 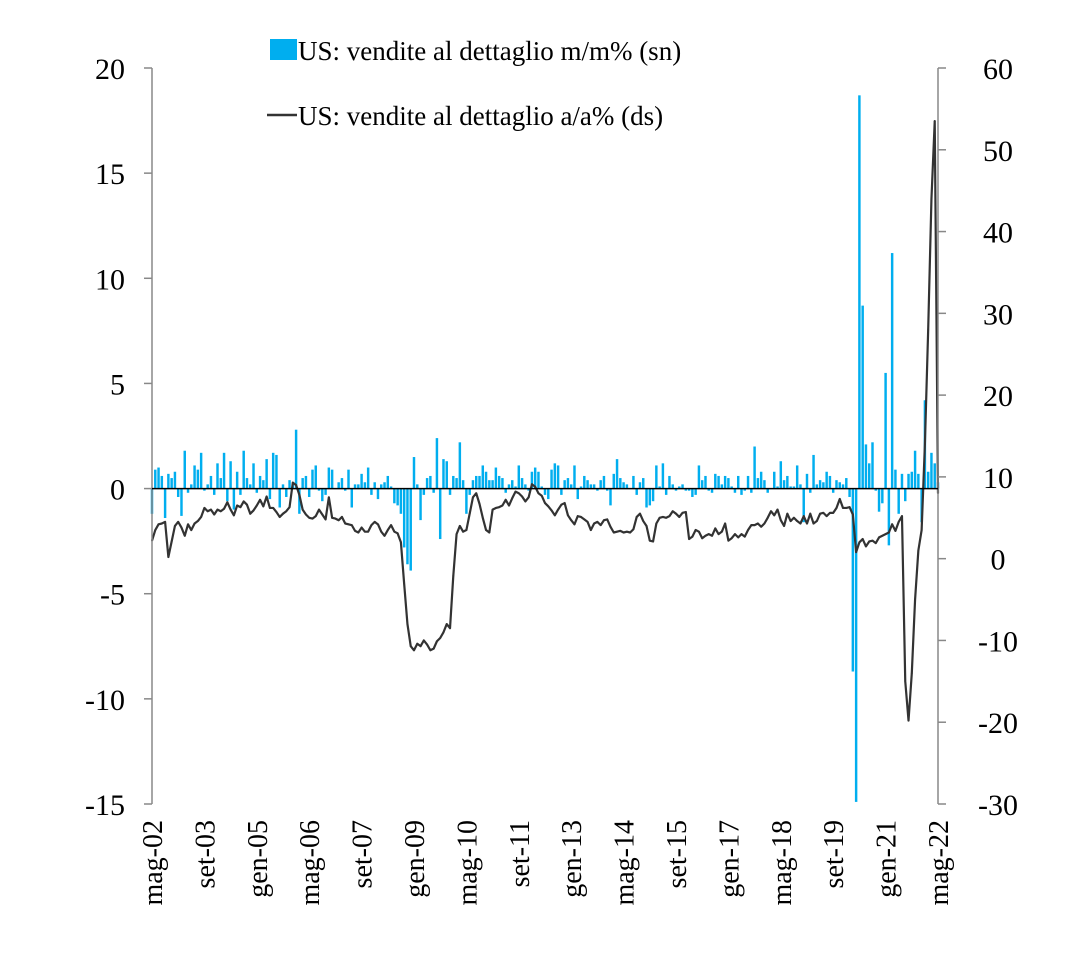 What do you see at coordinates (625, 863) in the screenshot?
I see `x-tick-label: mag-14` at bounding box center [625, 863].